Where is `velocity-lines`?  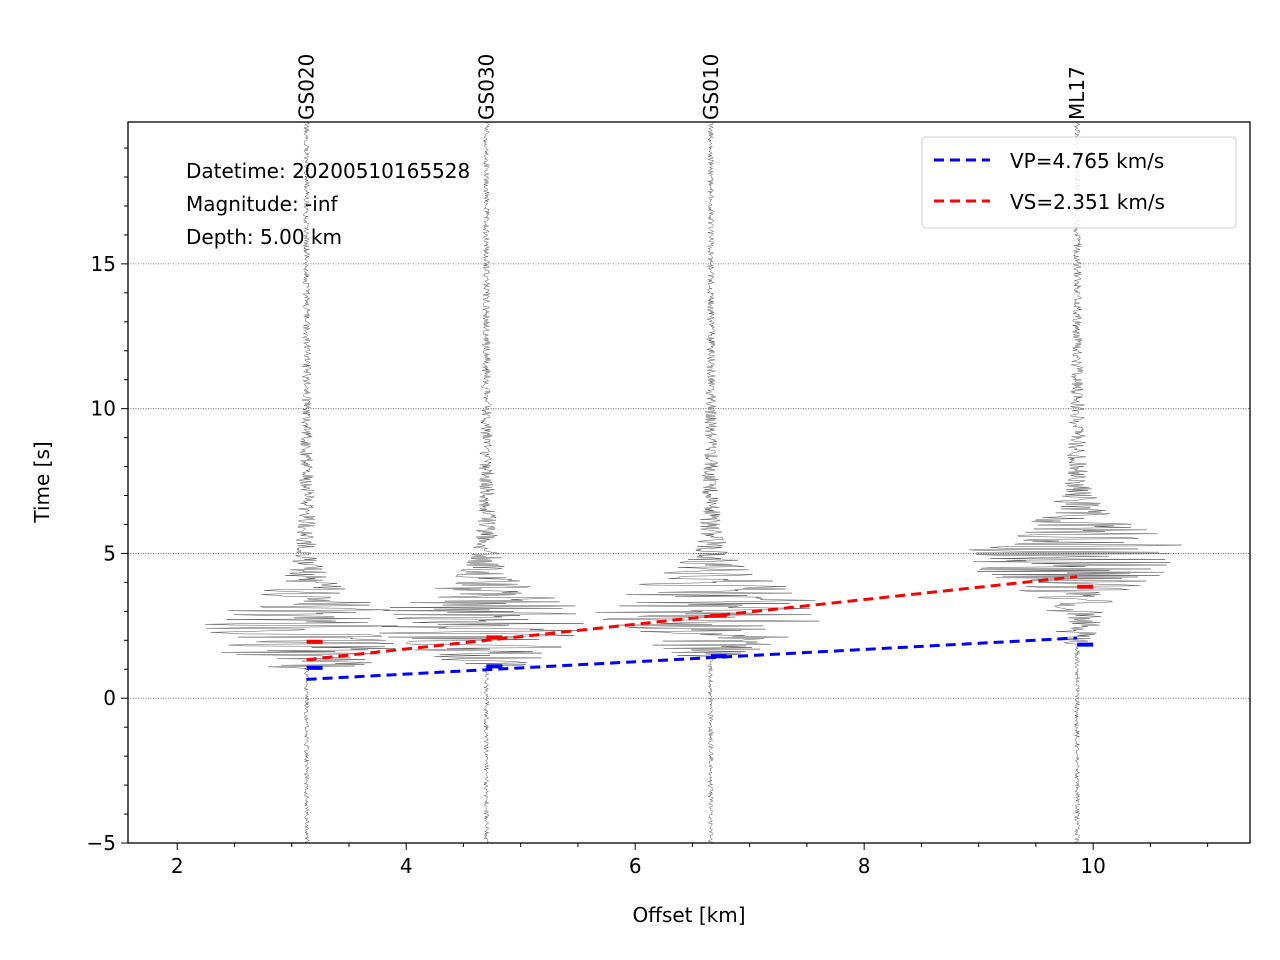 velocity-lines is located at coordinates (692, 628).